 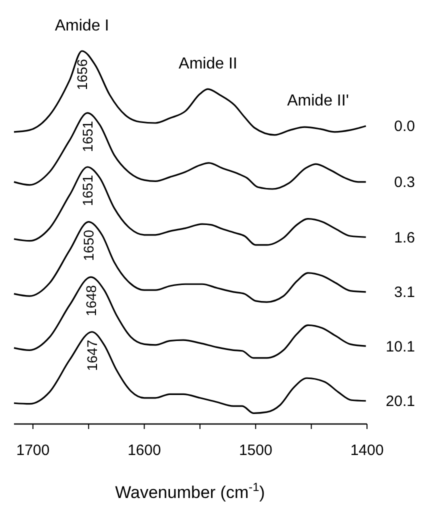 I want to click on x-tick-label: 1400, so click(x=367, y=450).